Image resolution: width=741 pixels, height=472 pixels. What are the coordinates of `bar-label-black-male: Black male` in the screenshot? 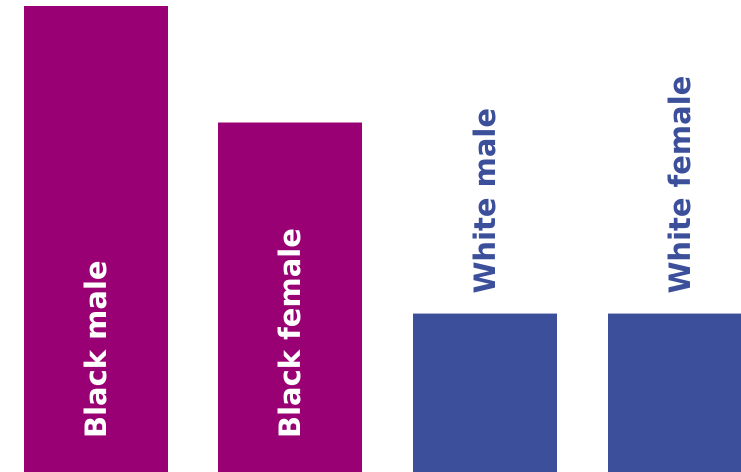 It's located at (96, 349).